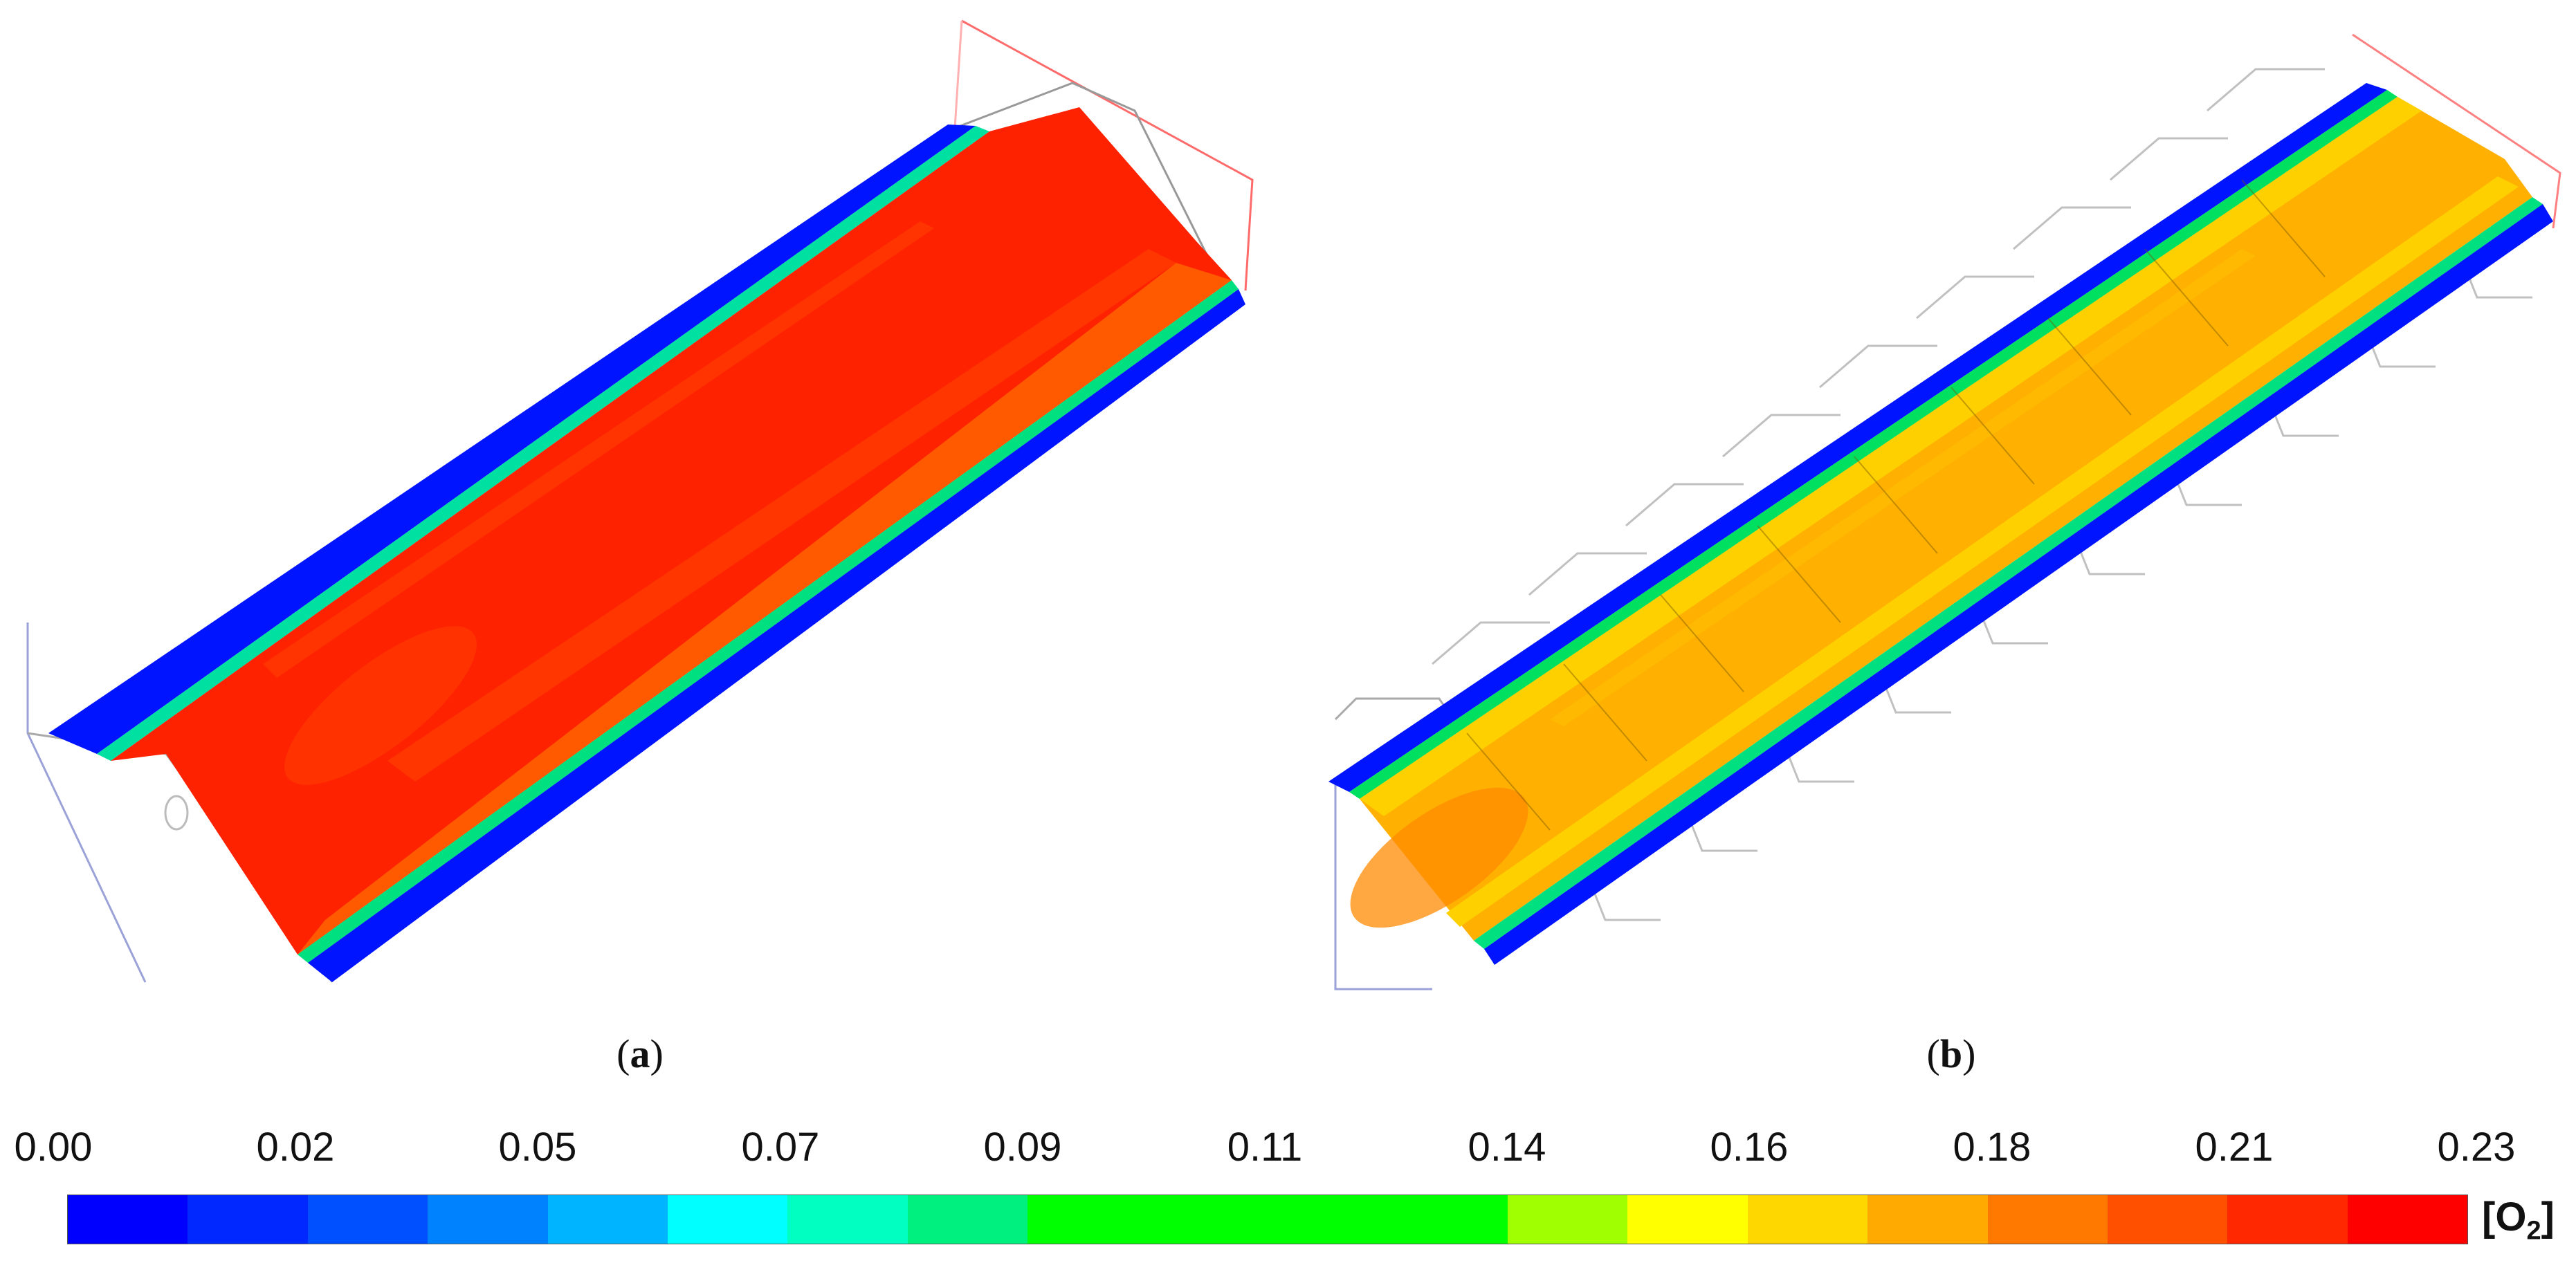 The height and width of the screenshot is (1263, 2576). Describe the element at coordinates (1992, 1147) in the screenshot. I see `colorbar-tick: 0.18` at that location.